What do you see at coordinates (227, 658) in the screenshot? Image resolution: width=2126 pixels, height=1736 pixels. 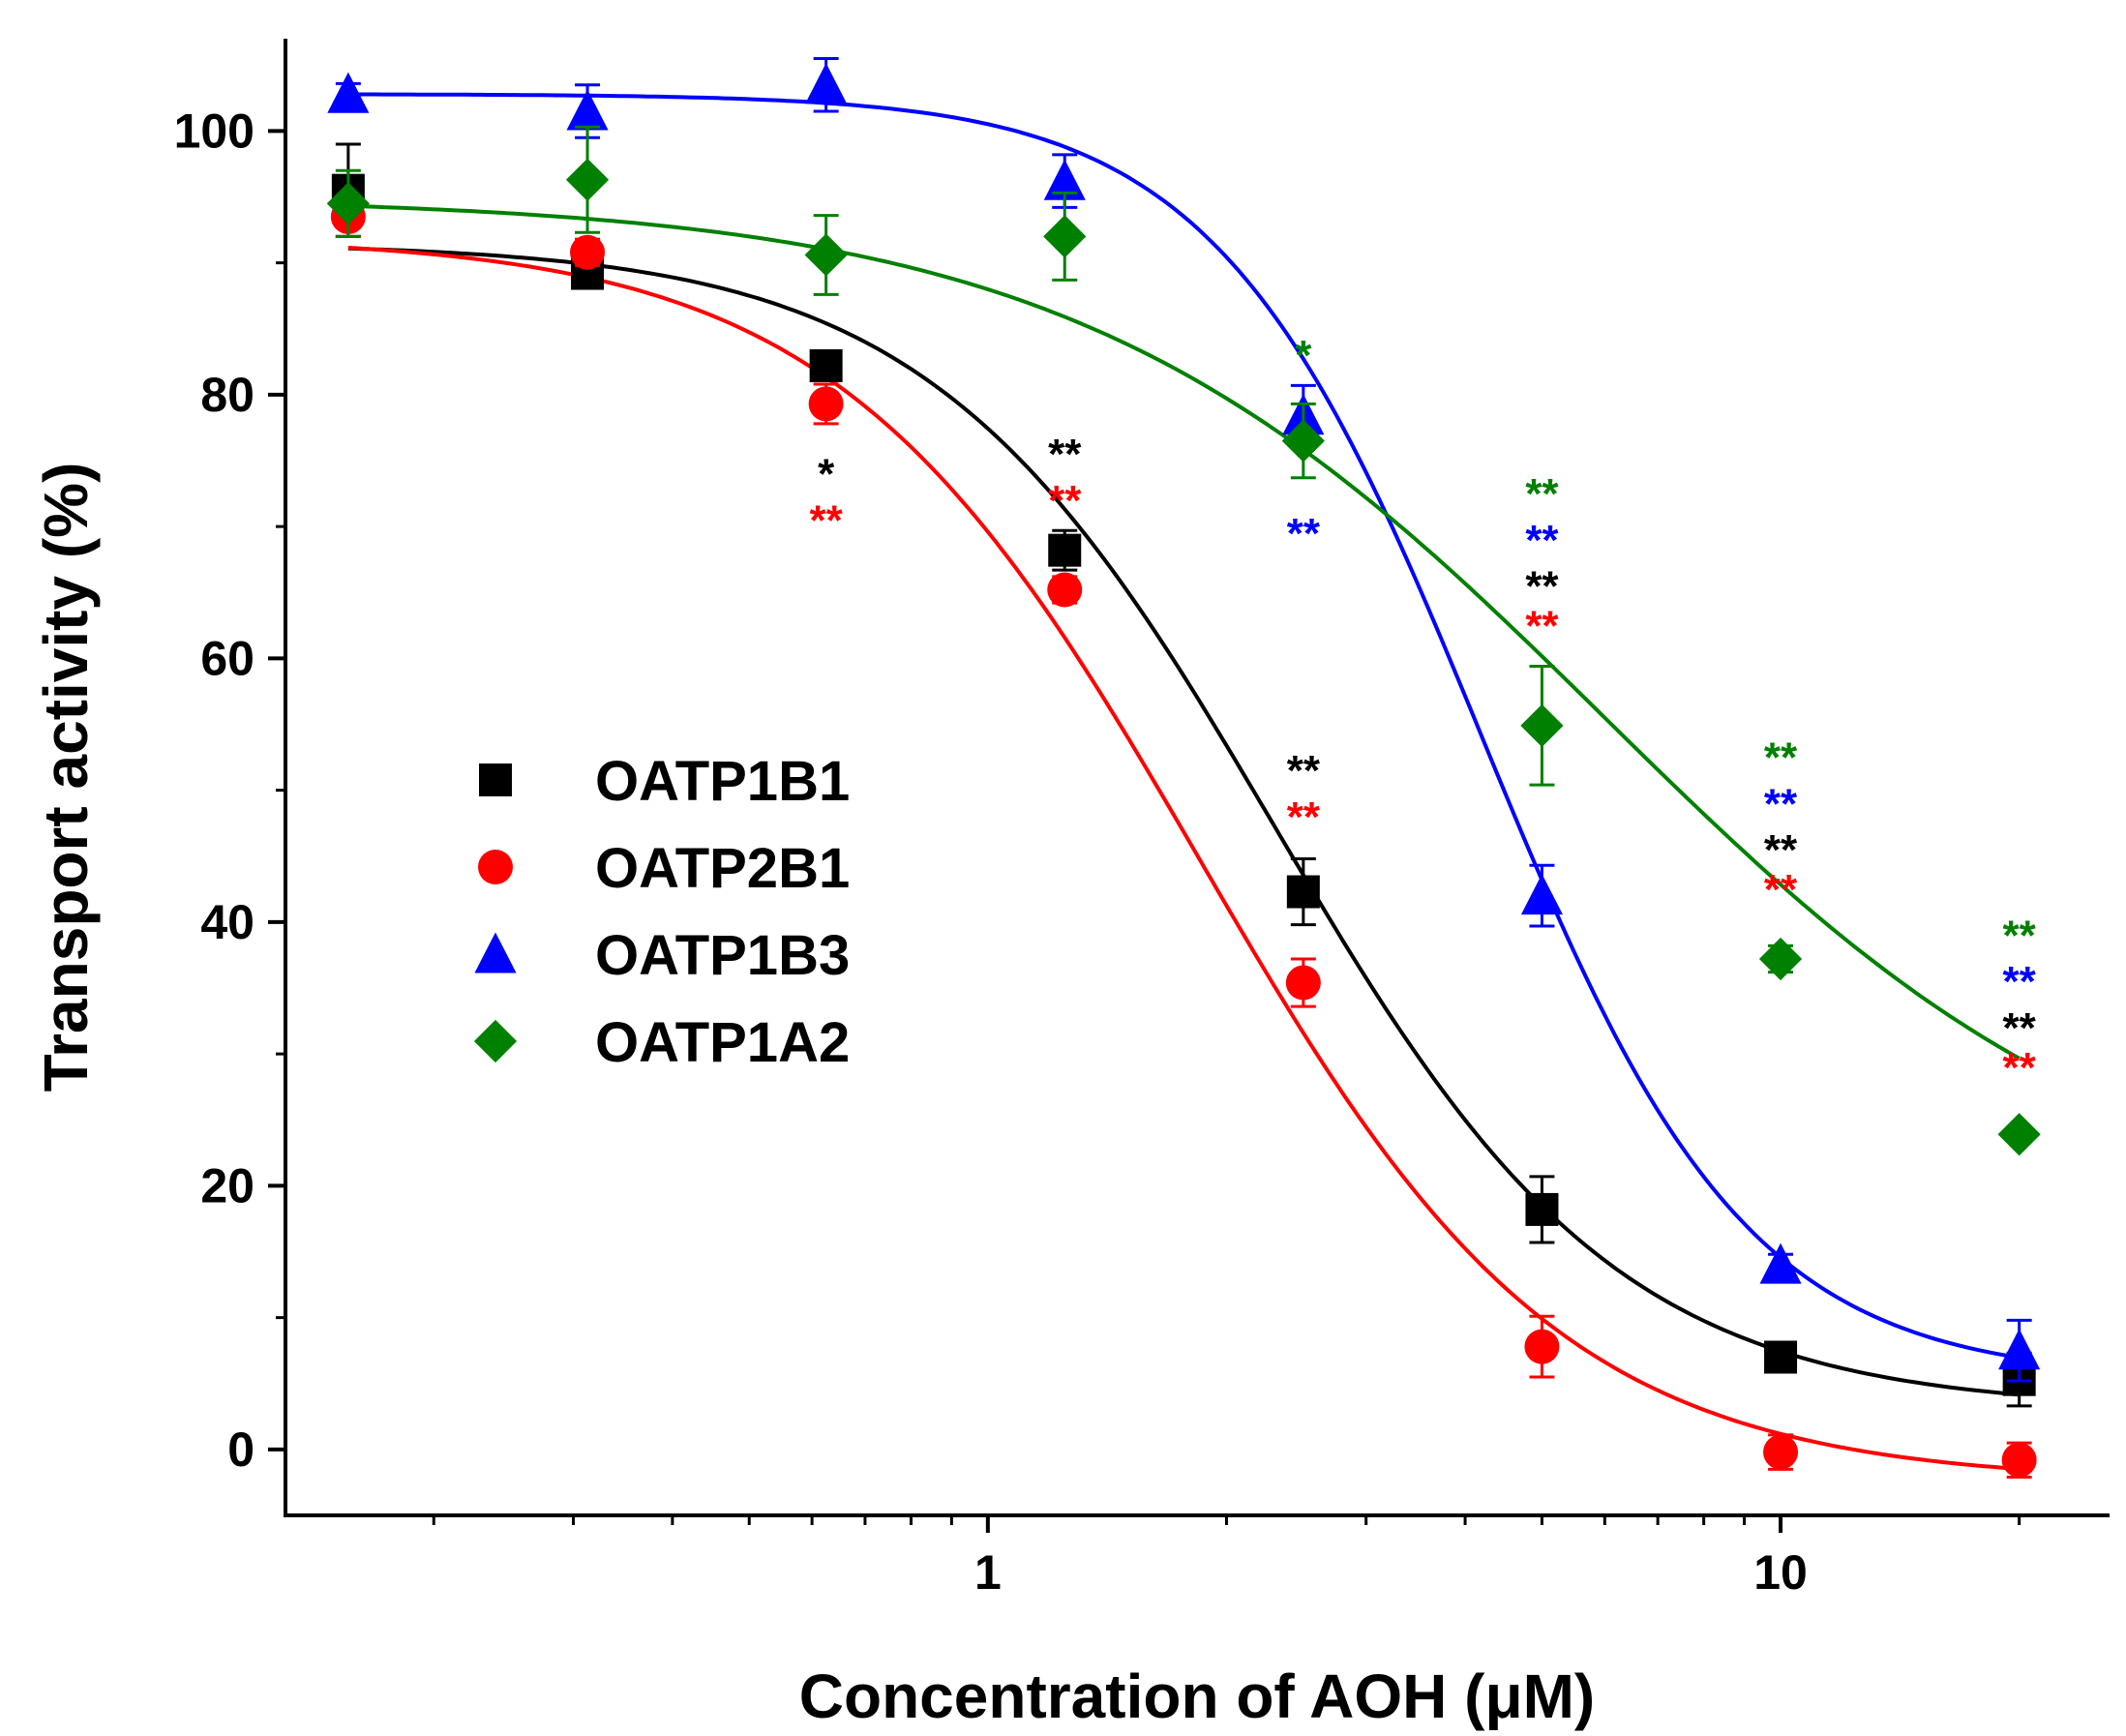 I see `y-tick-label: 60` at bounding box center [227, 658].